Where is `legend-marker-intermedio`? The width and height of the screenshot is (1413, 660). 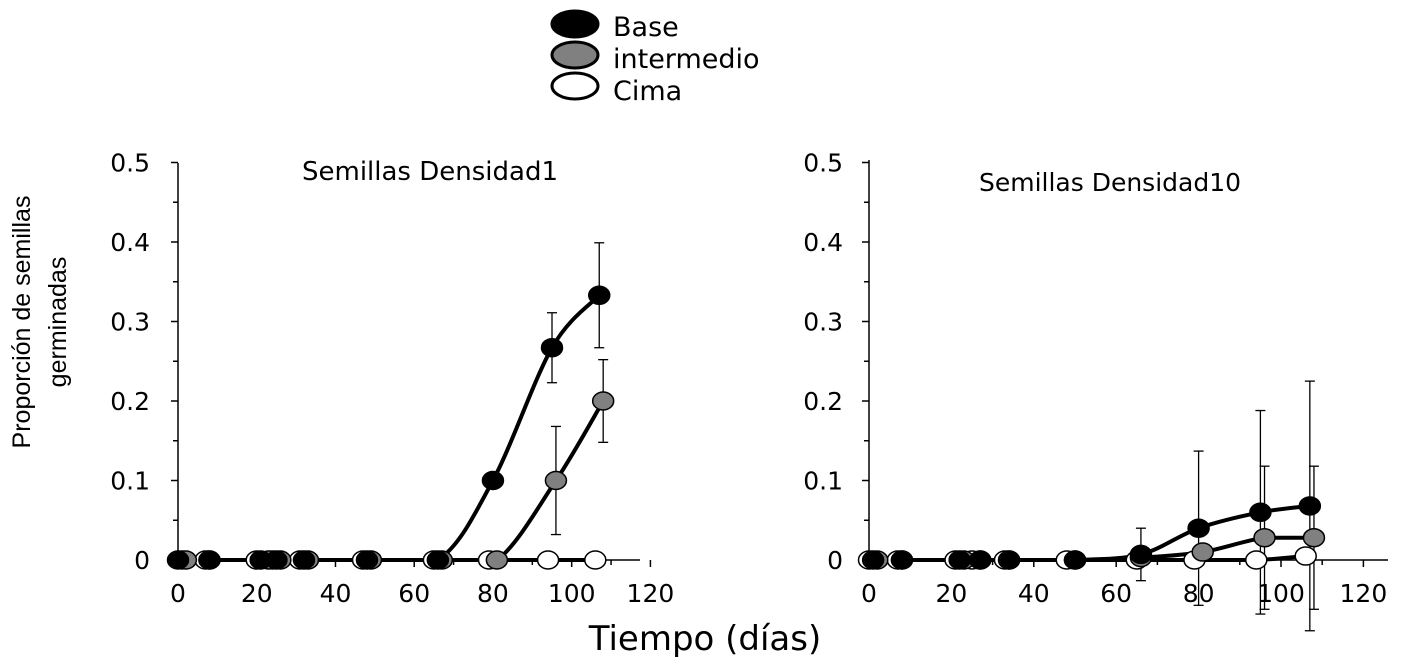 legend-marker-intermedio is located at coordinates (575, 55).